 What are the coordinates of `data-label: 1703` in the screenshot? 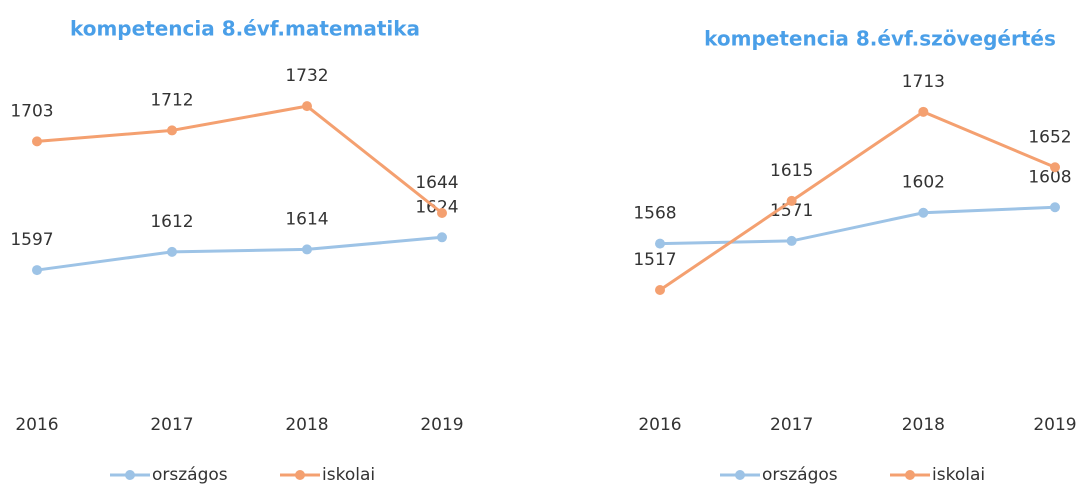 It's located at (31, 111).